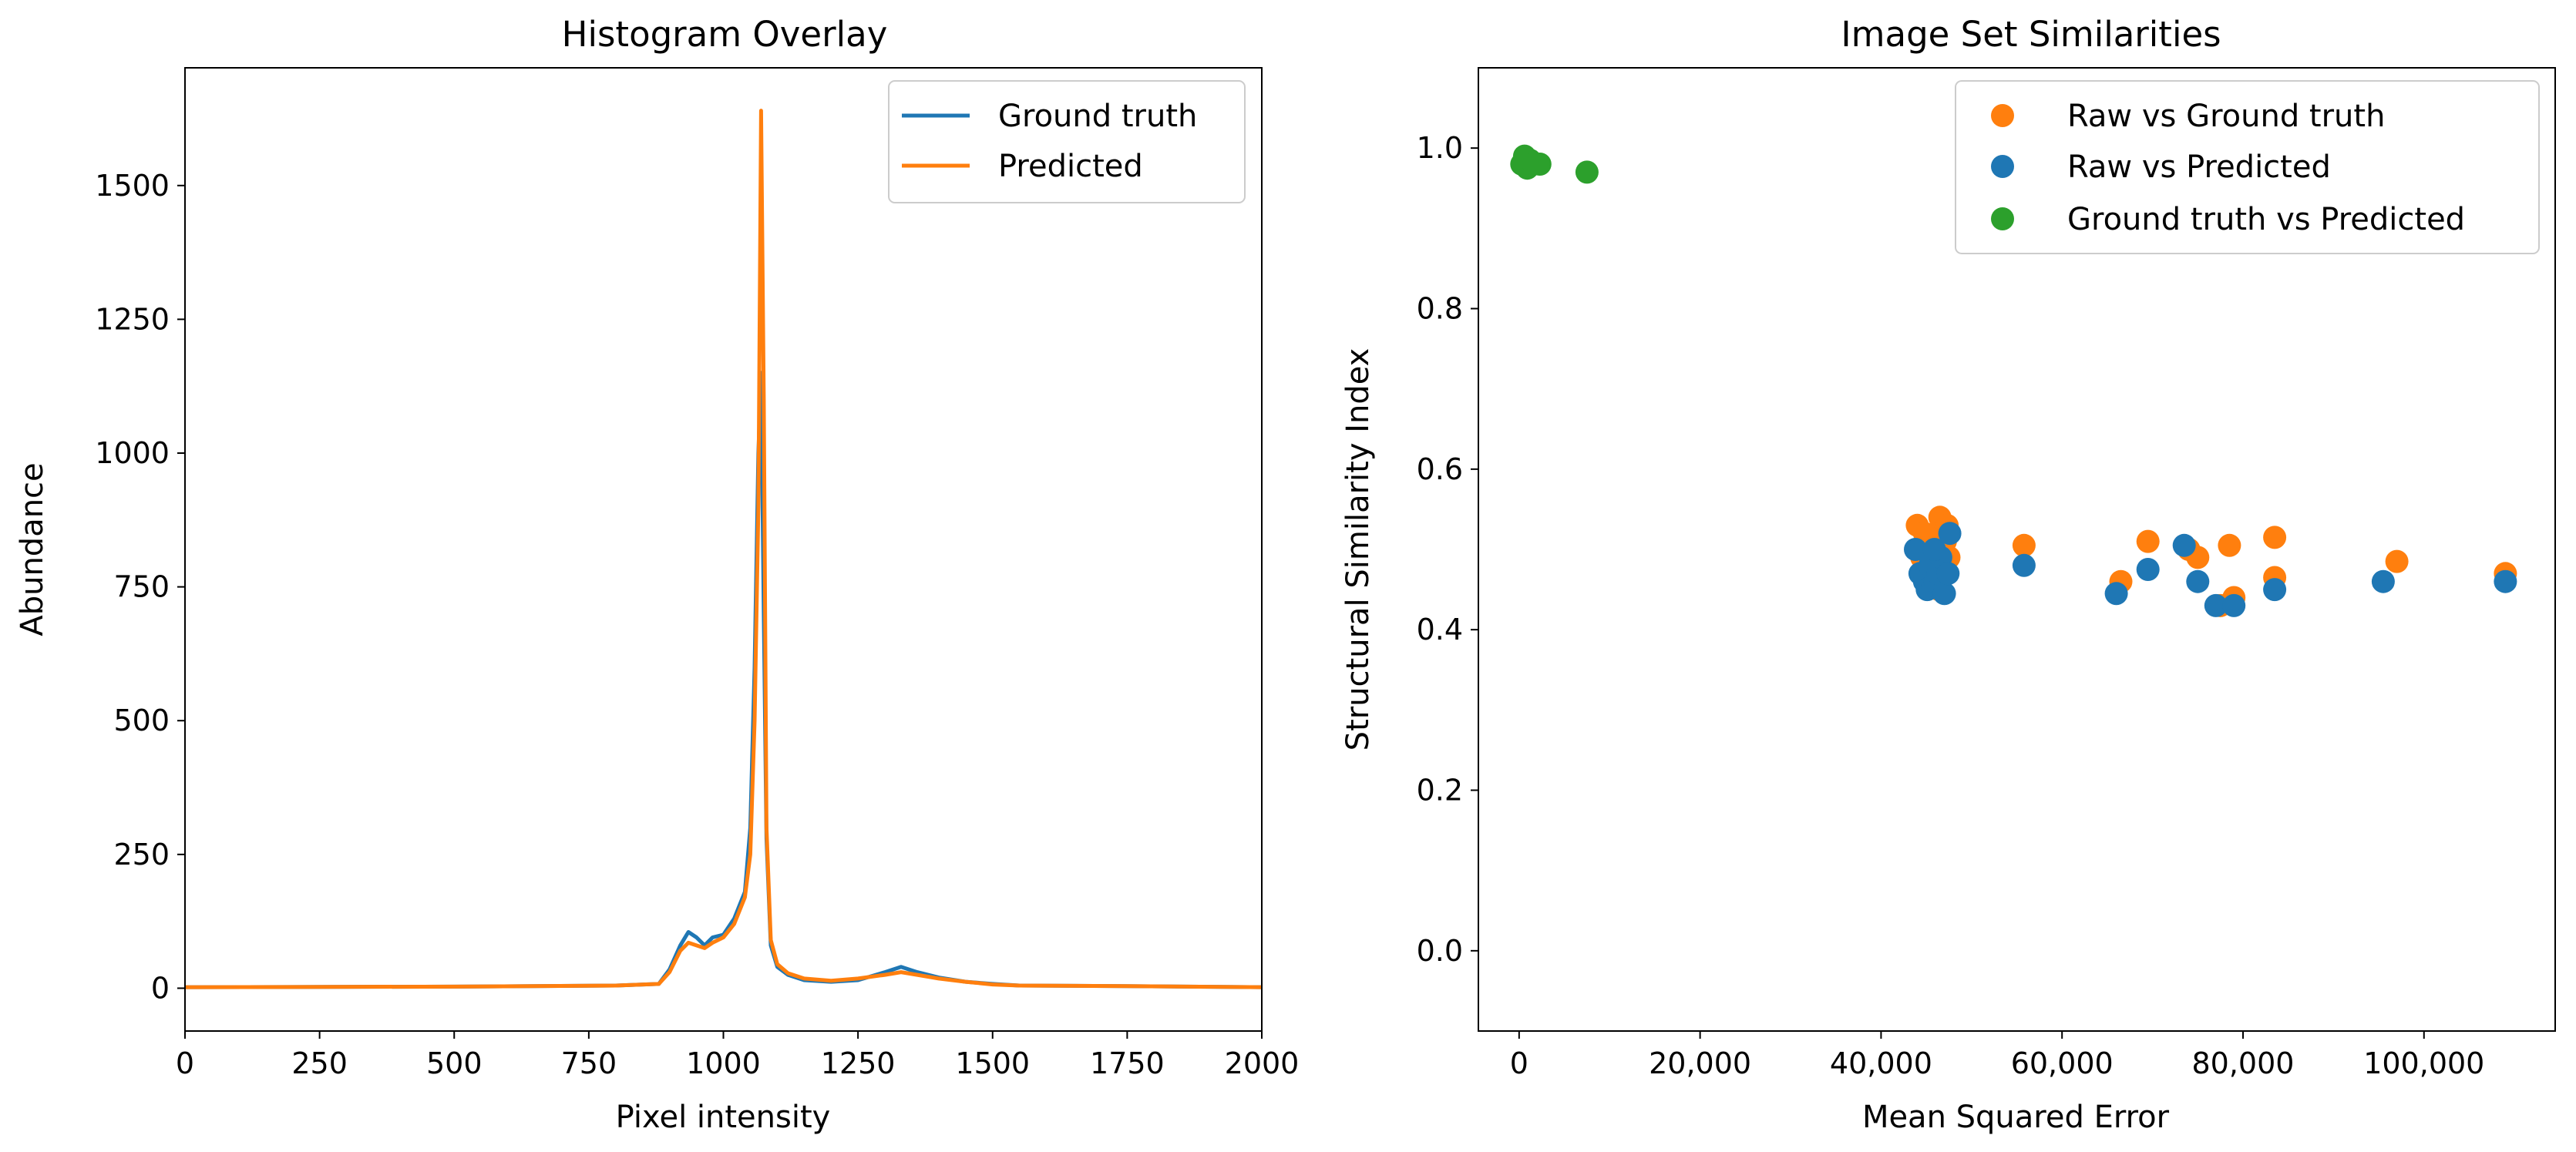  I want to click on similarity-y-tick-label: 1.0, so click(1440, 148).